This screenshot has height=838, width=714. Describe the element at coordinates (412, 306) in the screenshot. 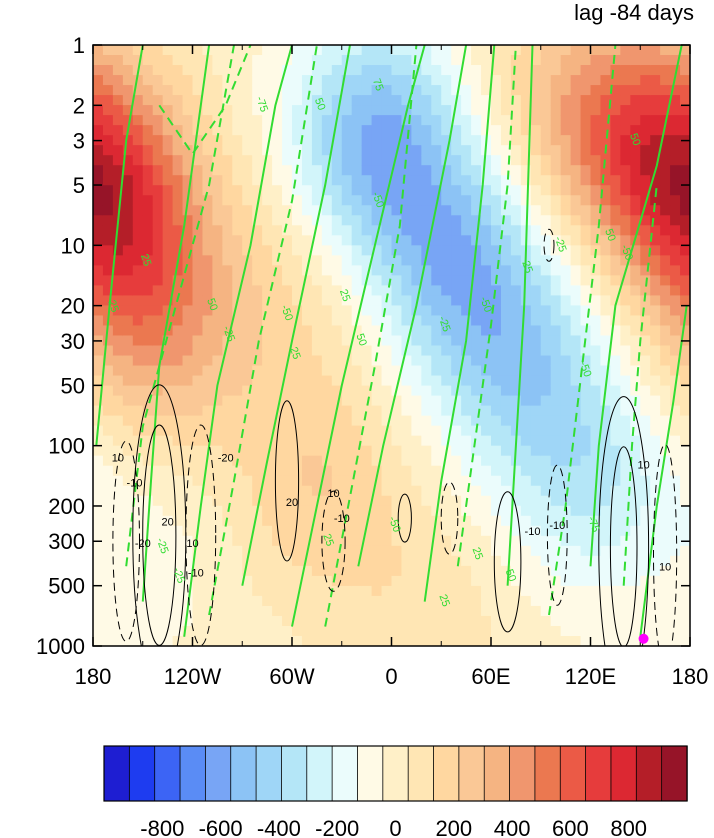

I see `green-contour-line` at that location.